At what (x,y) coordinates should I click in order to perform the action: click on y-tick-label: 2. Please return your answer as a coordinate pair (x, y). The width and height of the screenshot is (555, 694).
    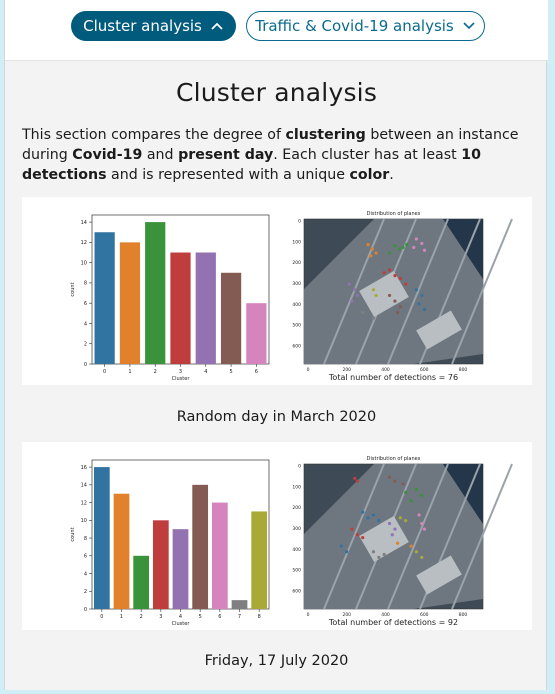
    Looking at the image, I should click on (85, 345).